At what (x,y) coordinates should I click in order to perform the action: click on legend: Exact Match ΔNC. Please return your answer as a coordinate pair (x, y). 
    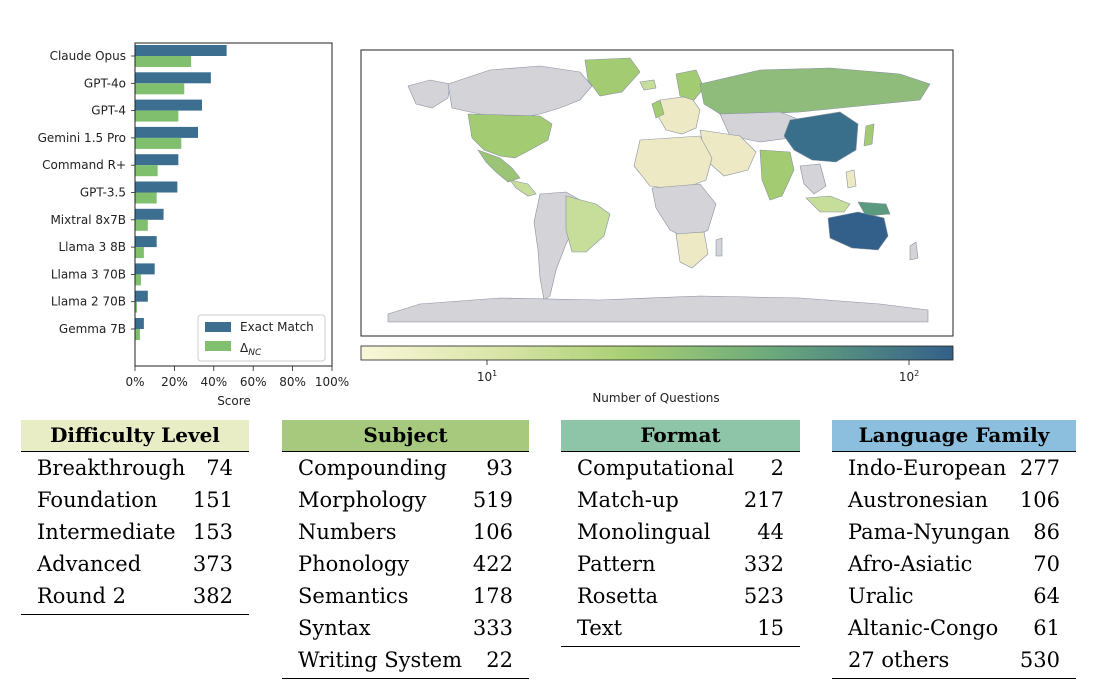
    Looking at the image, I should click on (261, 338).